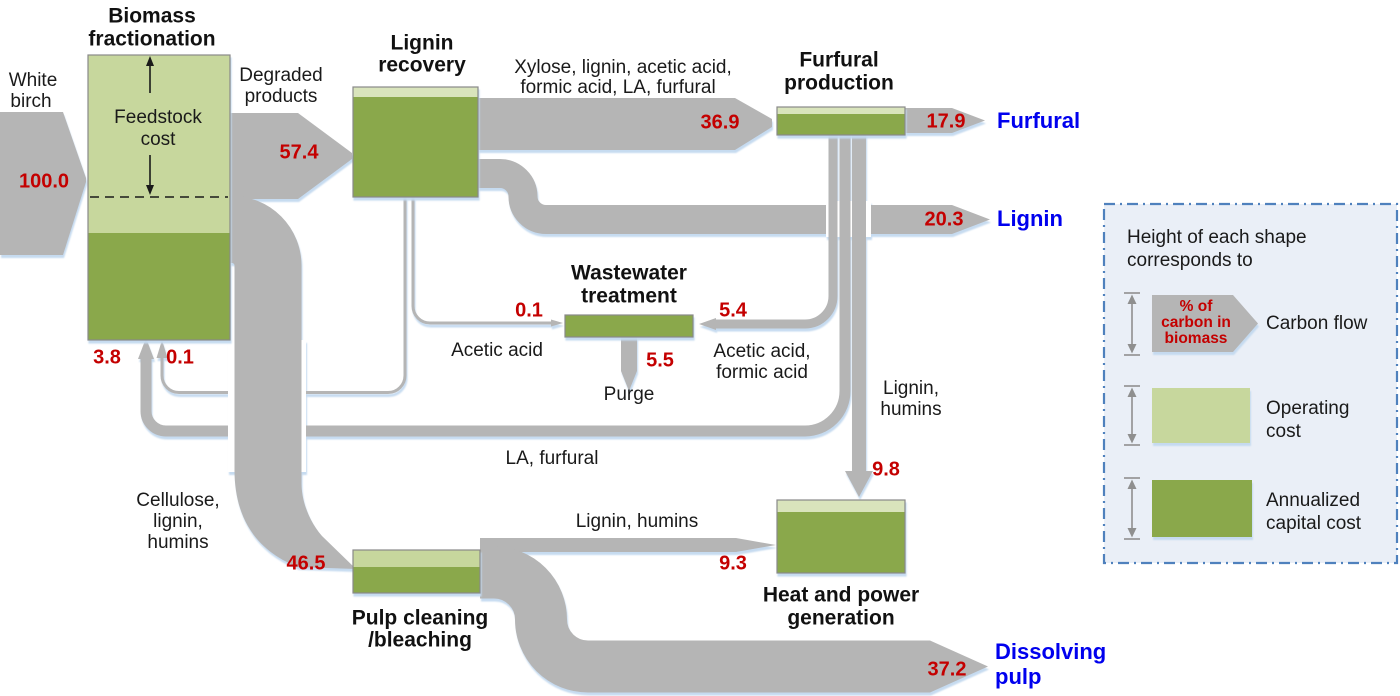 The width and height of the screenshot is (1400, 696). I want to click on recycle-small-value: 0.1, so click(180, 357).